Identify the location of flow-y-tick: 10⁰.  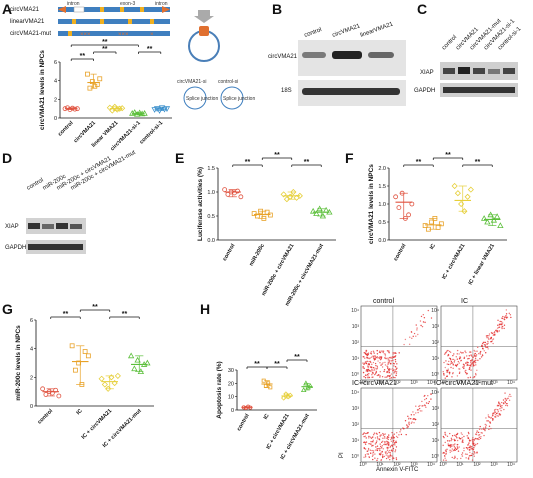
(355, 375).